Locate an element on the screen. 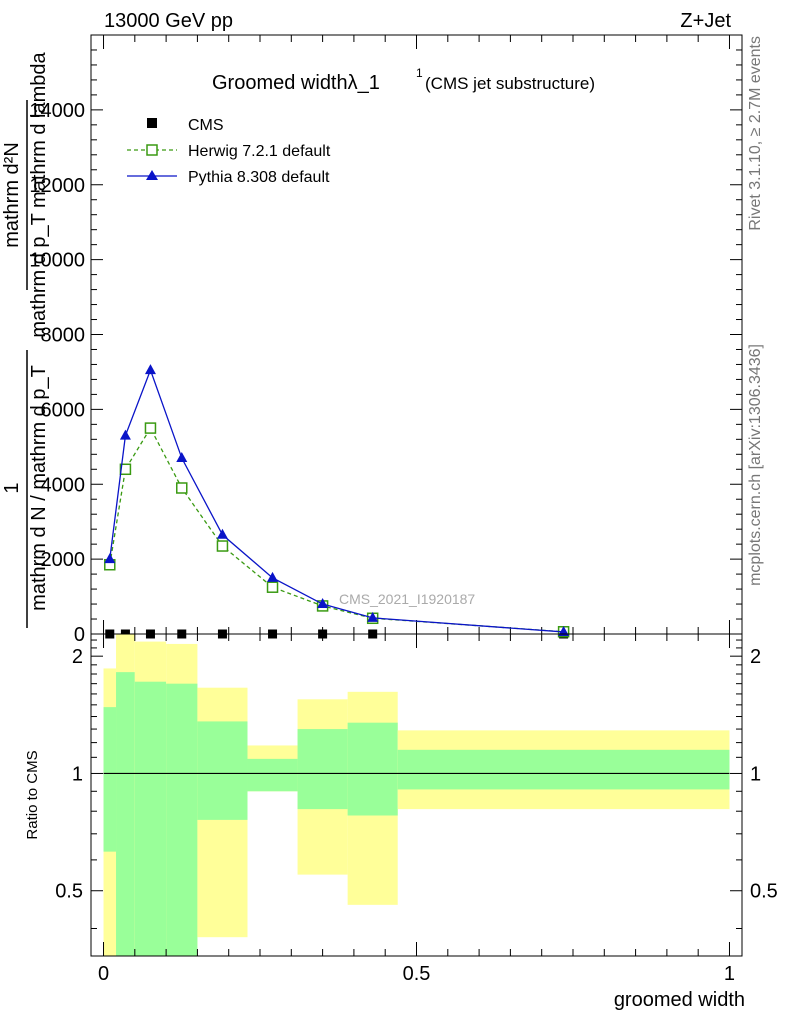 The height and width of the screenshot is (1024, 786). main-ytick-label: 8000 is located at coordinates (63, 336).